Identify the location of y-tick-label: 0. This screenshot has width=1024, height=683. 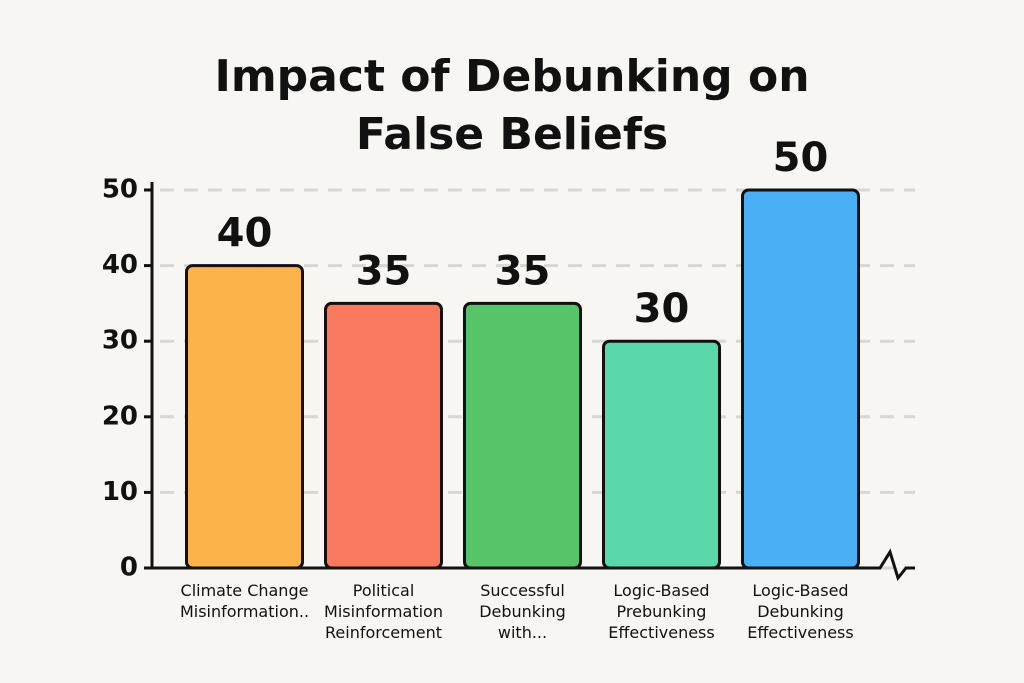
(129, 568).